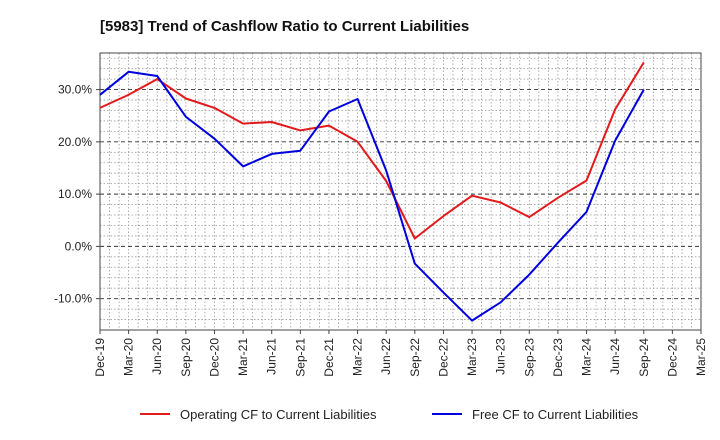 The width and height of the screenshot is (720, 440). What do you see at coordinates (157, 356) in the screenshot?
I see `x-tick-label: Jun-20` at bounding box center [157, 356].